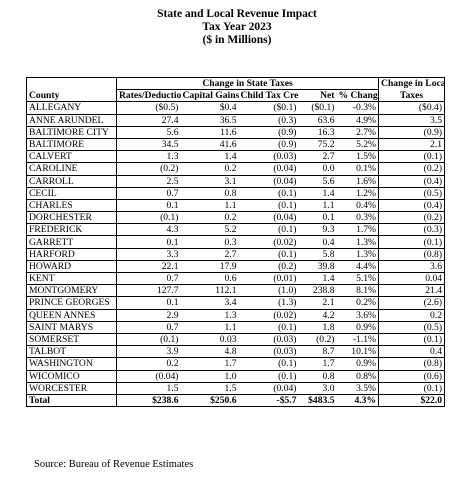 The width and height of the screenshot is (474, 493). I want to click on total-child-tax-credit: -$5.7, so click(268, 400).